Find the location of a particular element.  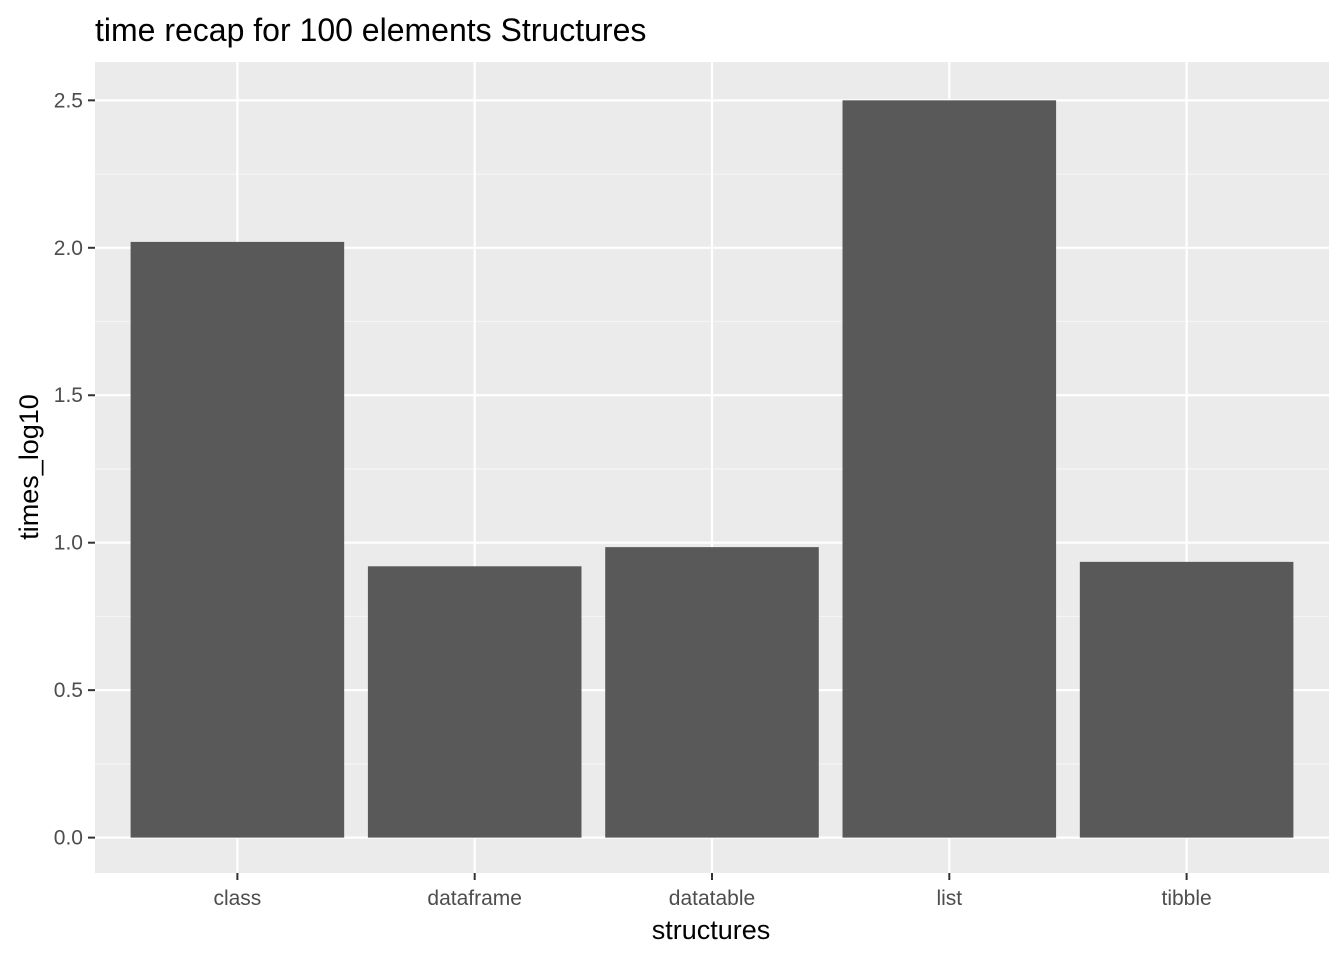

y-tick-label: 2.0 is located at coordinates (68, 248).